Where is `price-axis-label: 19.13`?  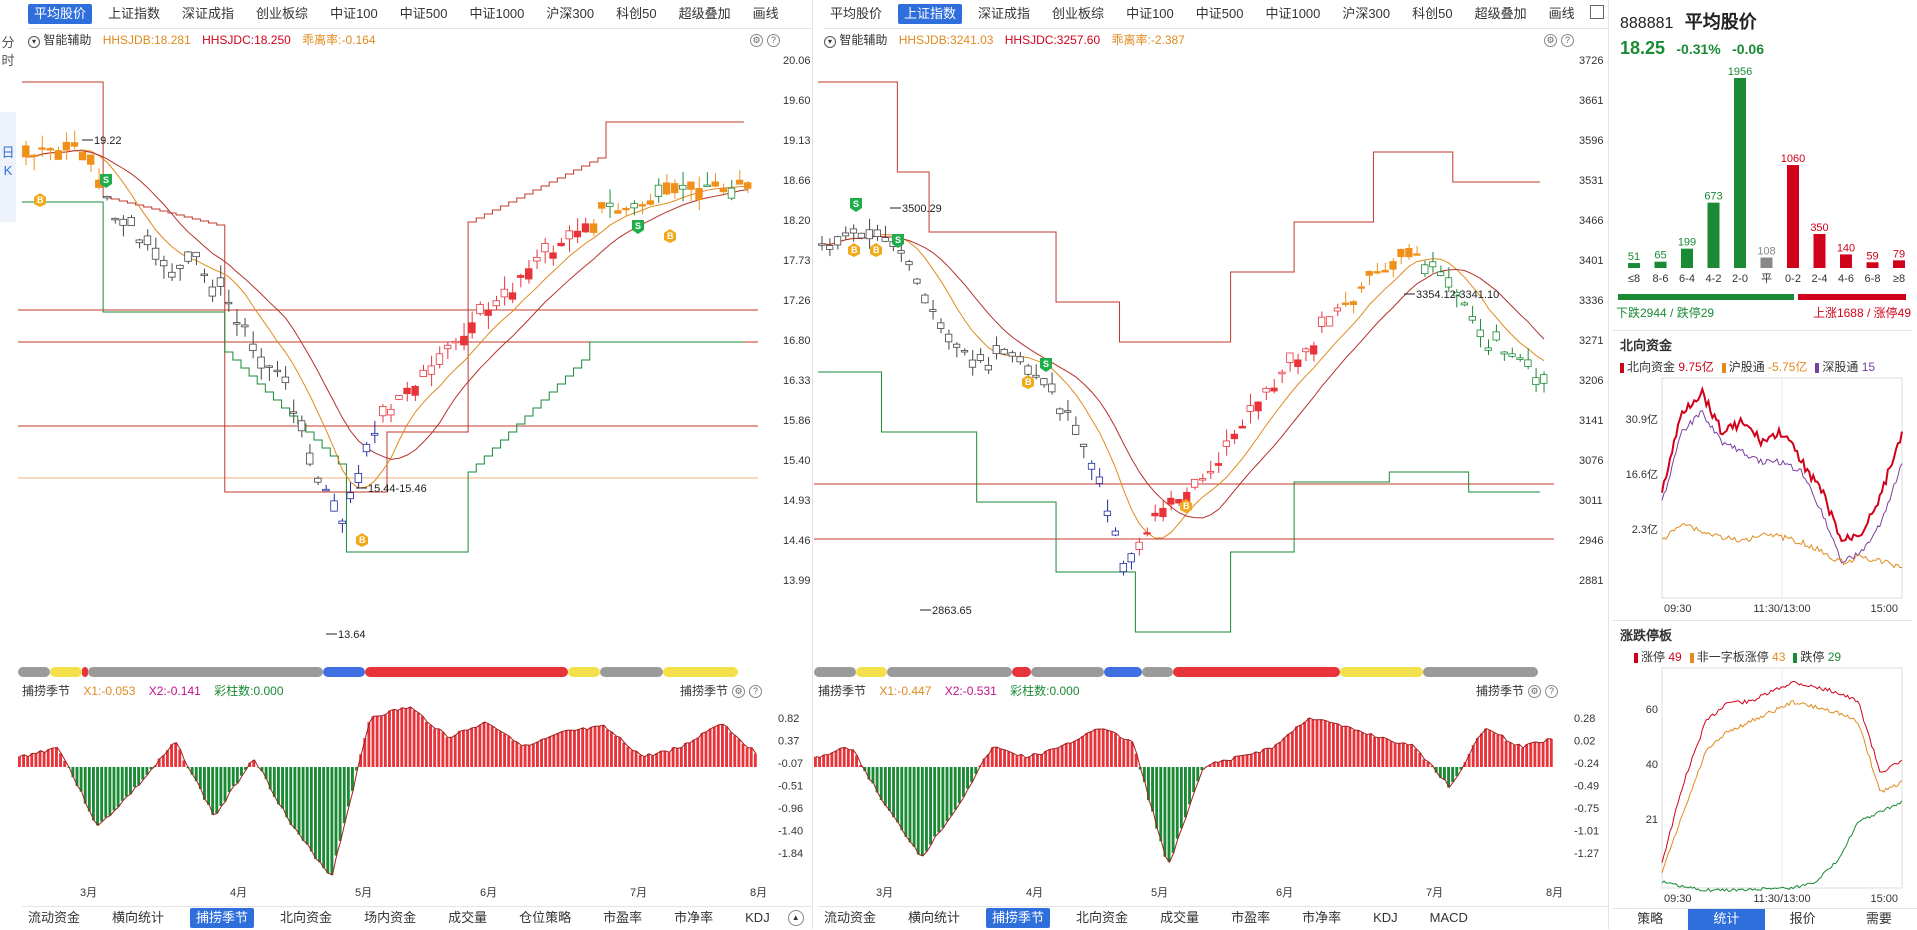 price-axis-label: 19.13 is located at coordinates (796, 141).